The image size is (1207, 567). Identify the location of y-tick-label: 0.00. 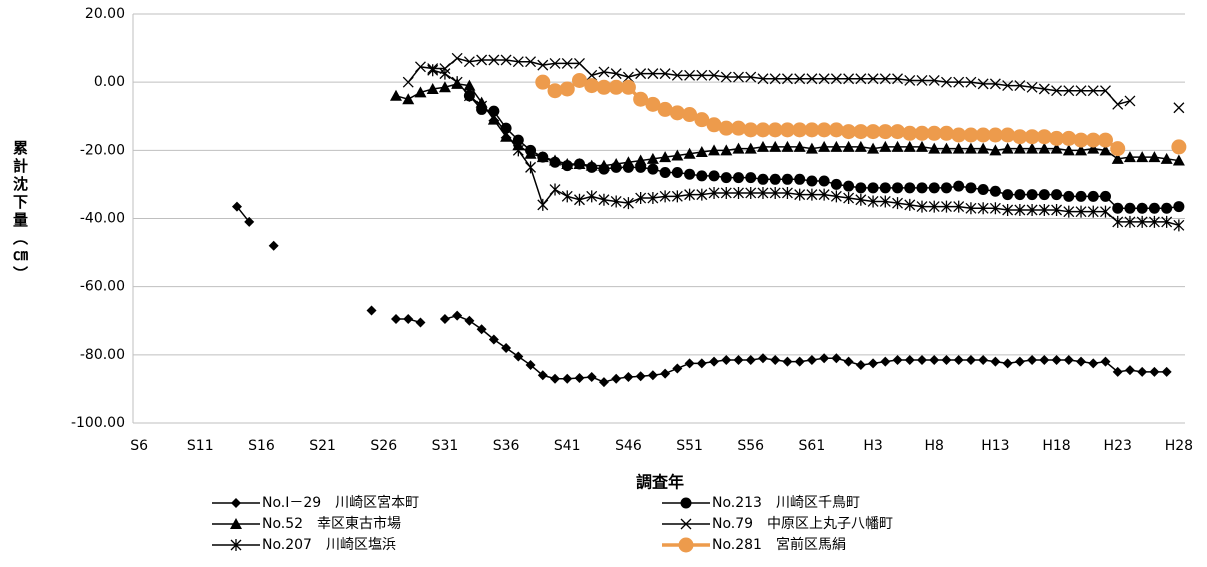
(109, 82).